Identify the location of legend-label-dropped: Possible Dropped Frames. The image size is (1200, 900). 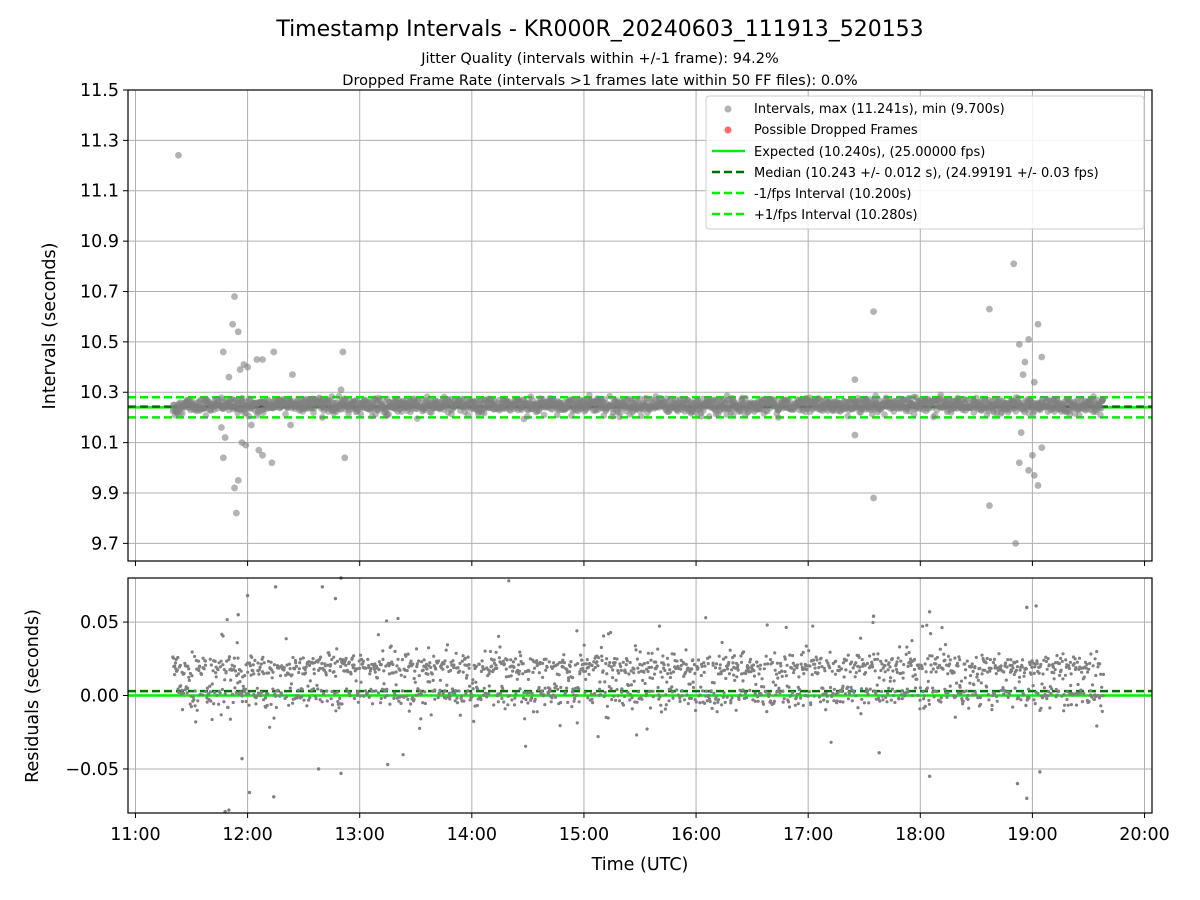
(836, 130).